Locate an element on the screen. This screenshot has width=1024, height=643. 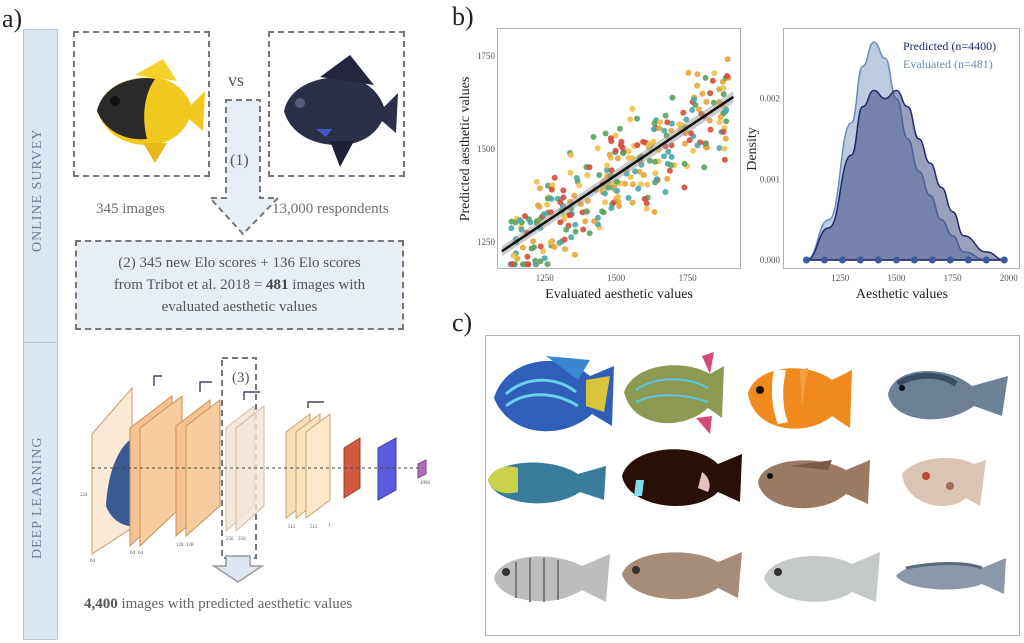
legend-predicted: Predicted (n=4400) is located at coordinates (949, 46).